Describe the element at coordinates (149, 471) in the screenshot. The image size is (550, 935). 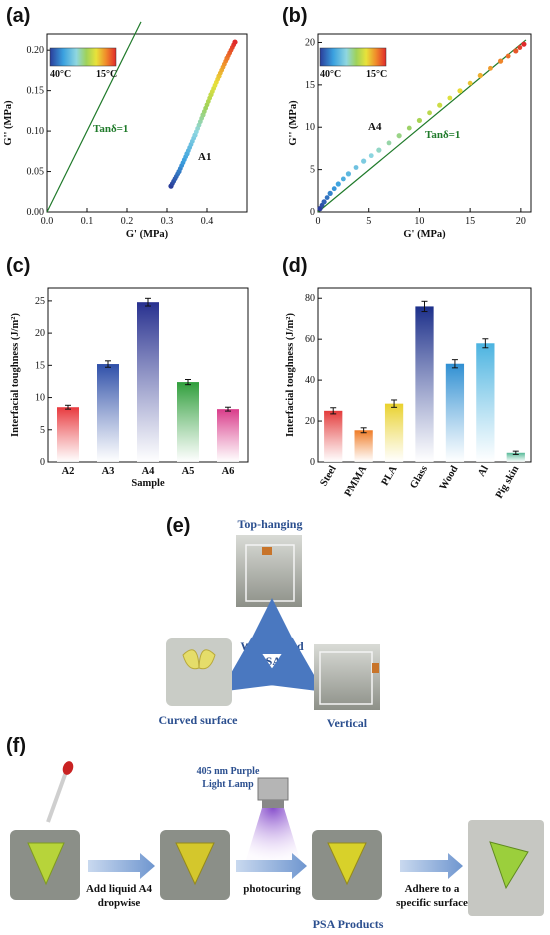
I see `x-tick-label: A4` at that location.